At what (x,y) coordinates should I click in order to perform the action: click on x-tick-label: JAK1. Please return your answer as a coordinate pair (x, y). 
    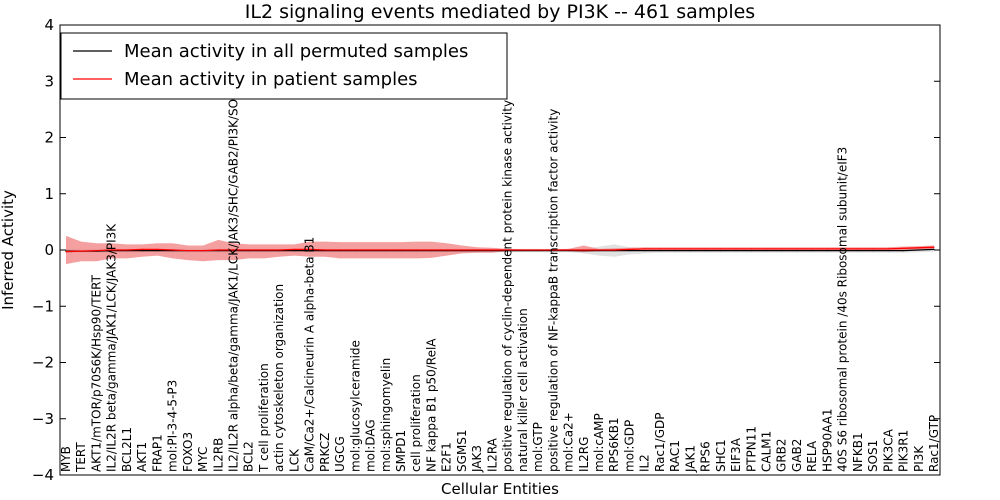
    Looking at the image, I should click on (690, 459).